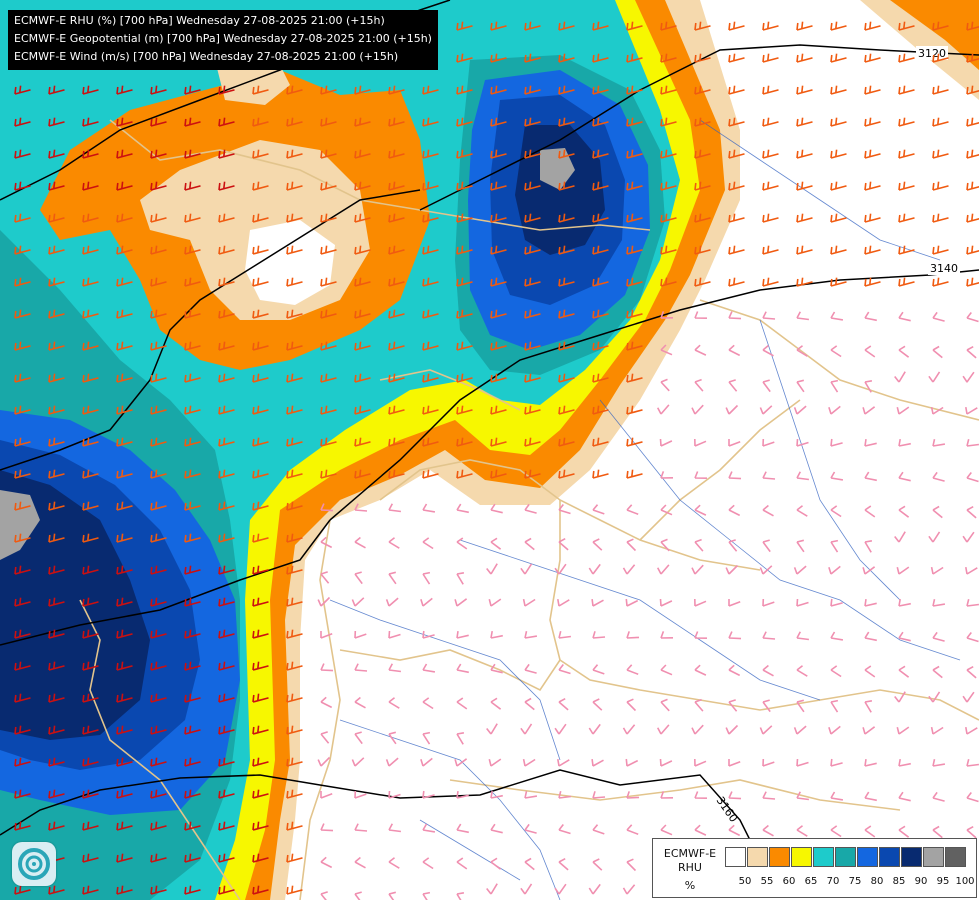 This screenshot has width=979, height=900. I want to click on legend-title-line1: ECMWF-E, so click(690, 853).